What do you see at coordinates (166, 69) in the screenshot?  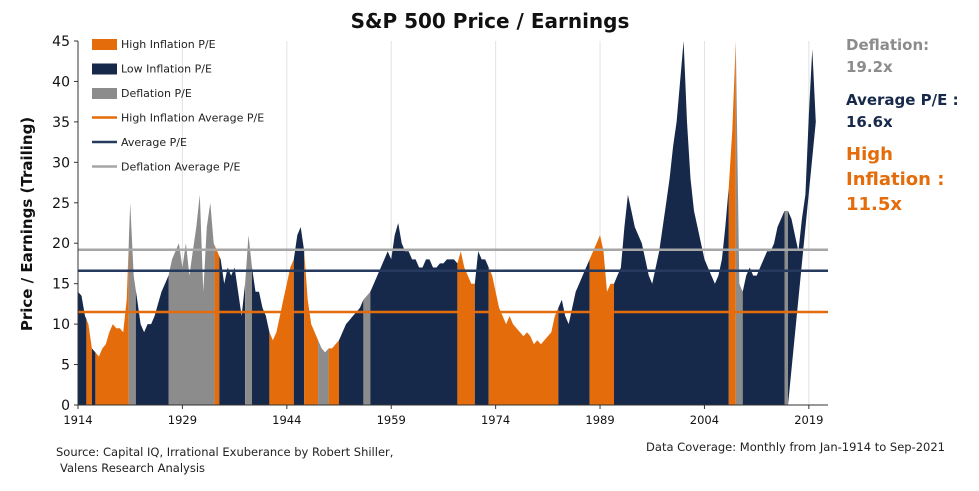 I see `legend-label: Low Inflation P/E` at bounding box center [166, 69].